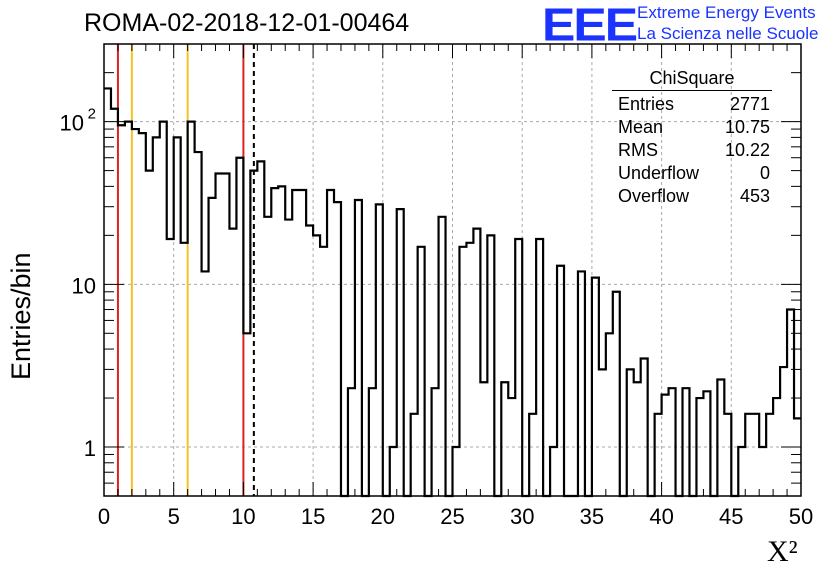 The image size is (836, 572). Describe the element at coordinates (92, 114) in the screenshot. I see `y-tick-exponent: 2` at that location.